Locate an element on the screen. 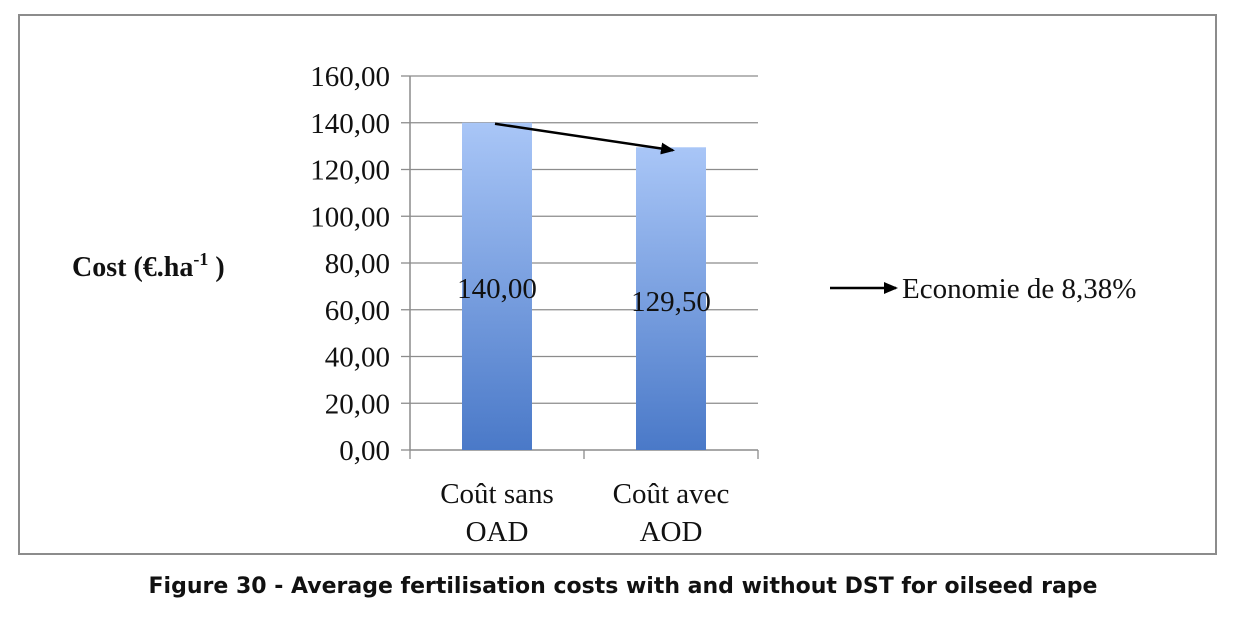  bar-value-label: 129,50 is located at coordinates (671, 302).